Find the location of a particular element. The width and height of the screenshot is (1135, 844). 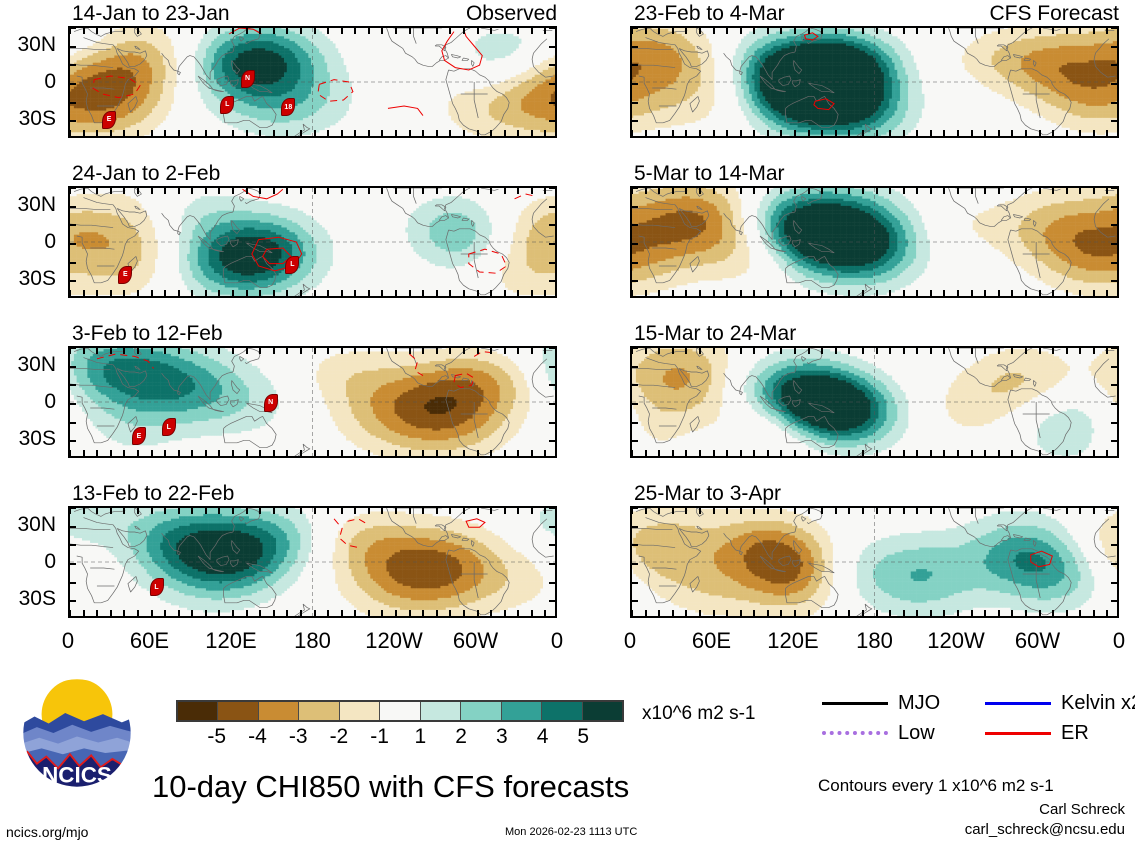

x-axis-label: 120E is located at coordinates (793, 641).